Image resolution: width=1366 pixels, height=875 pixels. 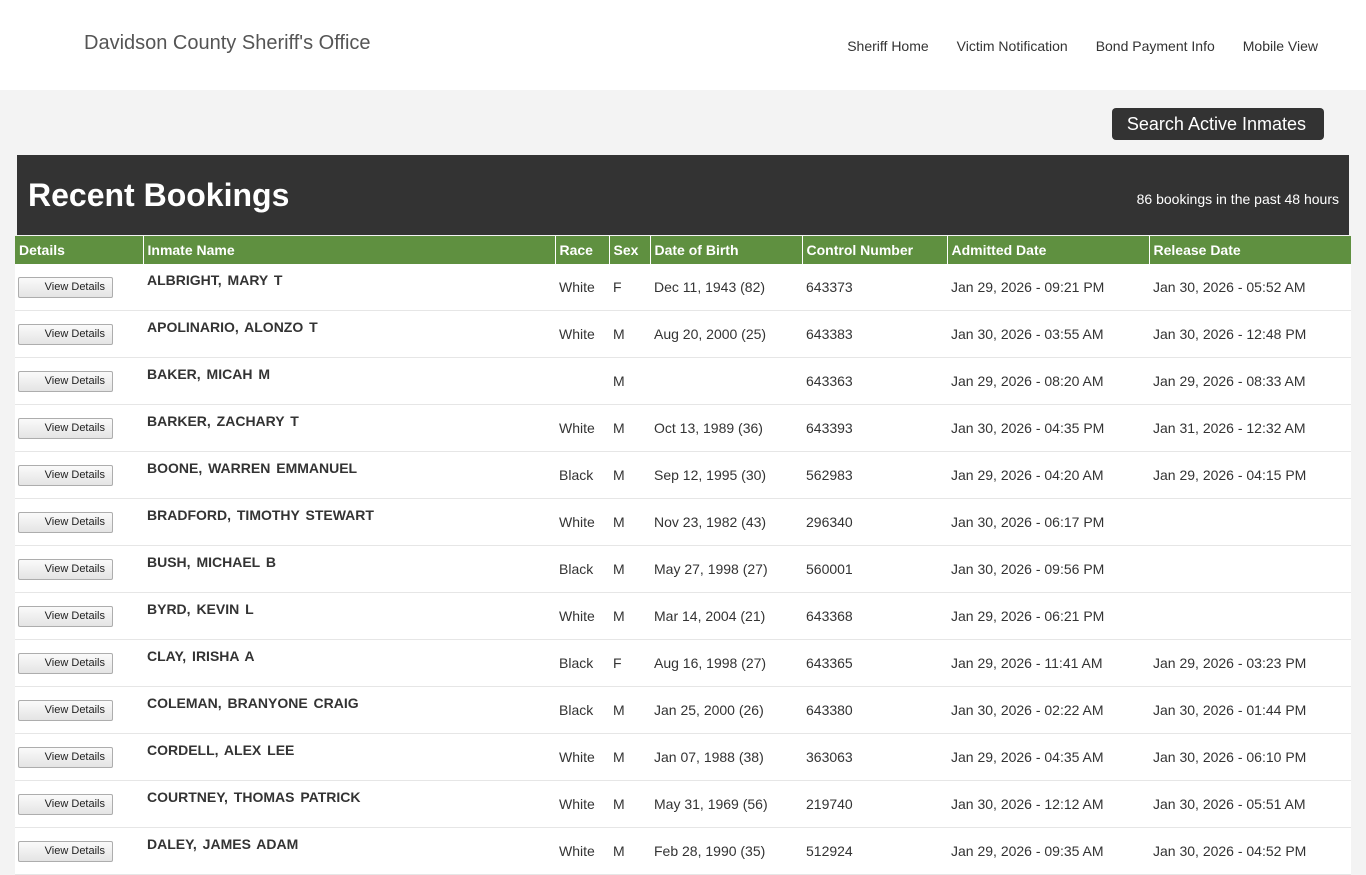 What do you see at coordinates (726, 334) in the screenshot?
I see `date-of-birth-cell: Aug 20, 2000 (25)` at bounding box center [726, 334].